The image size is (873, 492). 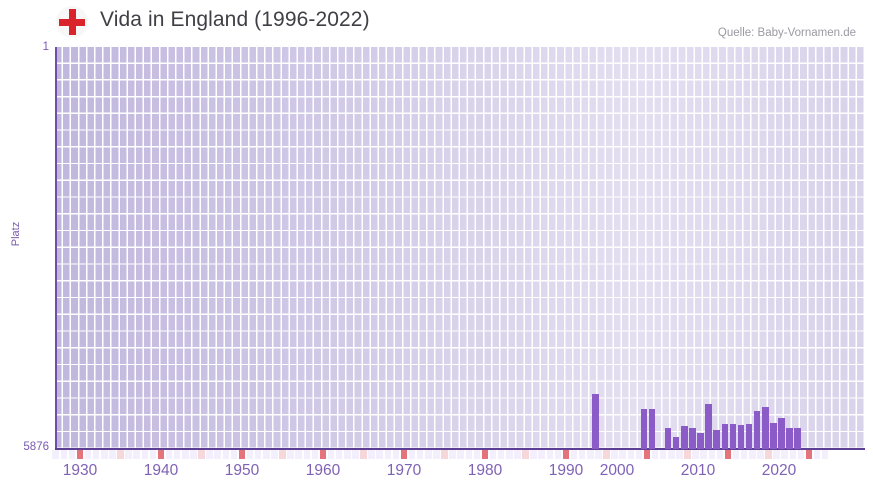 I want to click on x-tickmark-1986, so click(x=533, y=454).